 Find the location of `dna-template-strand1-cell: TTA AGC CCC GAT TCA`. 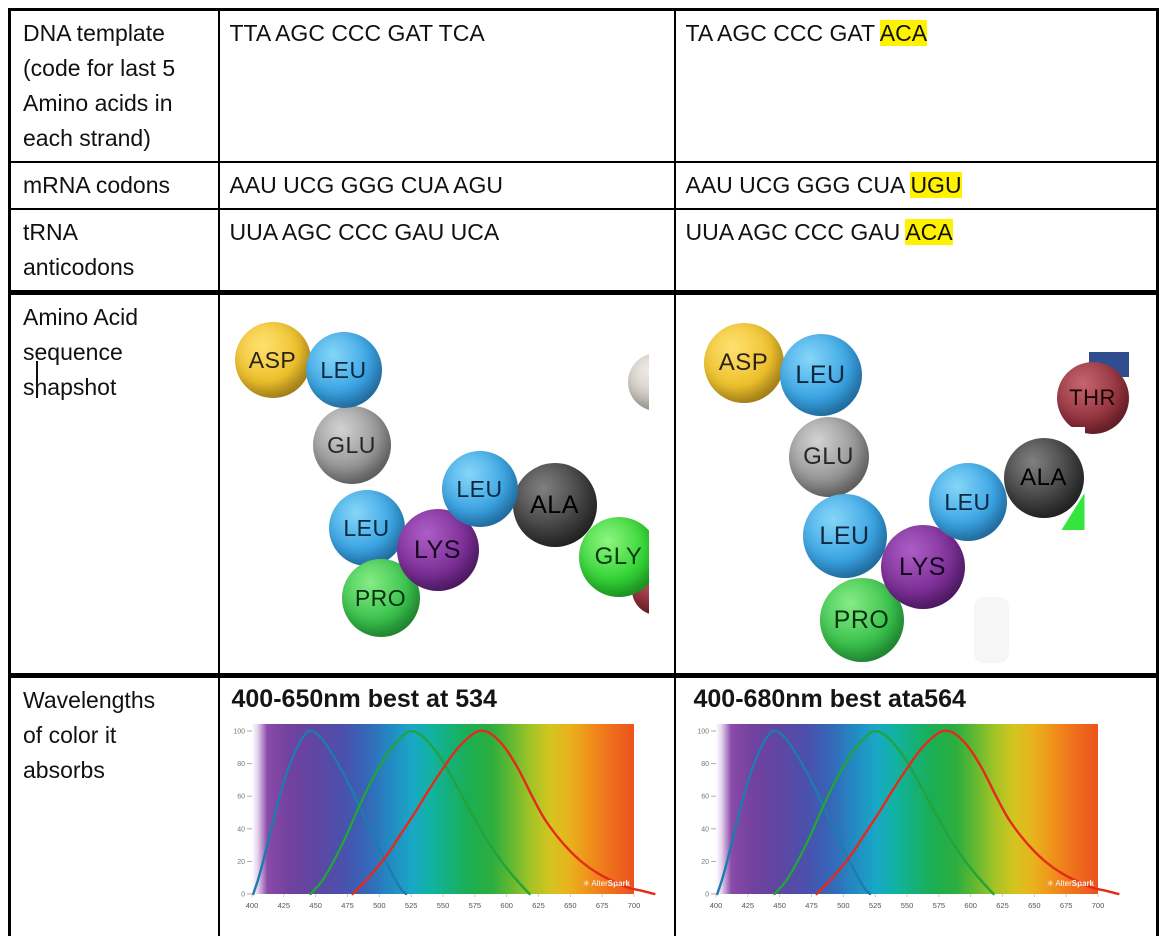

dna-template-strand1-cell: TTA AGC CCC GAT TCA is located at coordinates (446, 85).